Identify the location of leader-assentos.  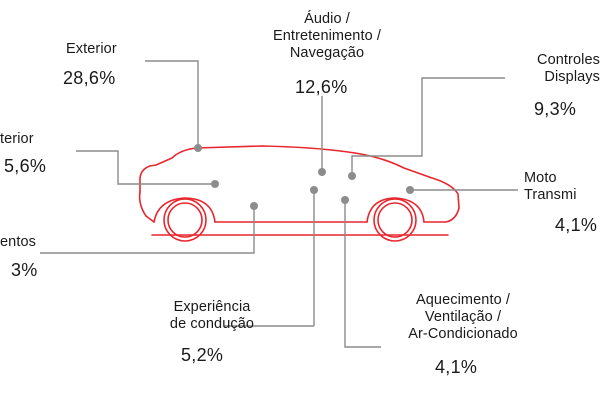
(147, 230).